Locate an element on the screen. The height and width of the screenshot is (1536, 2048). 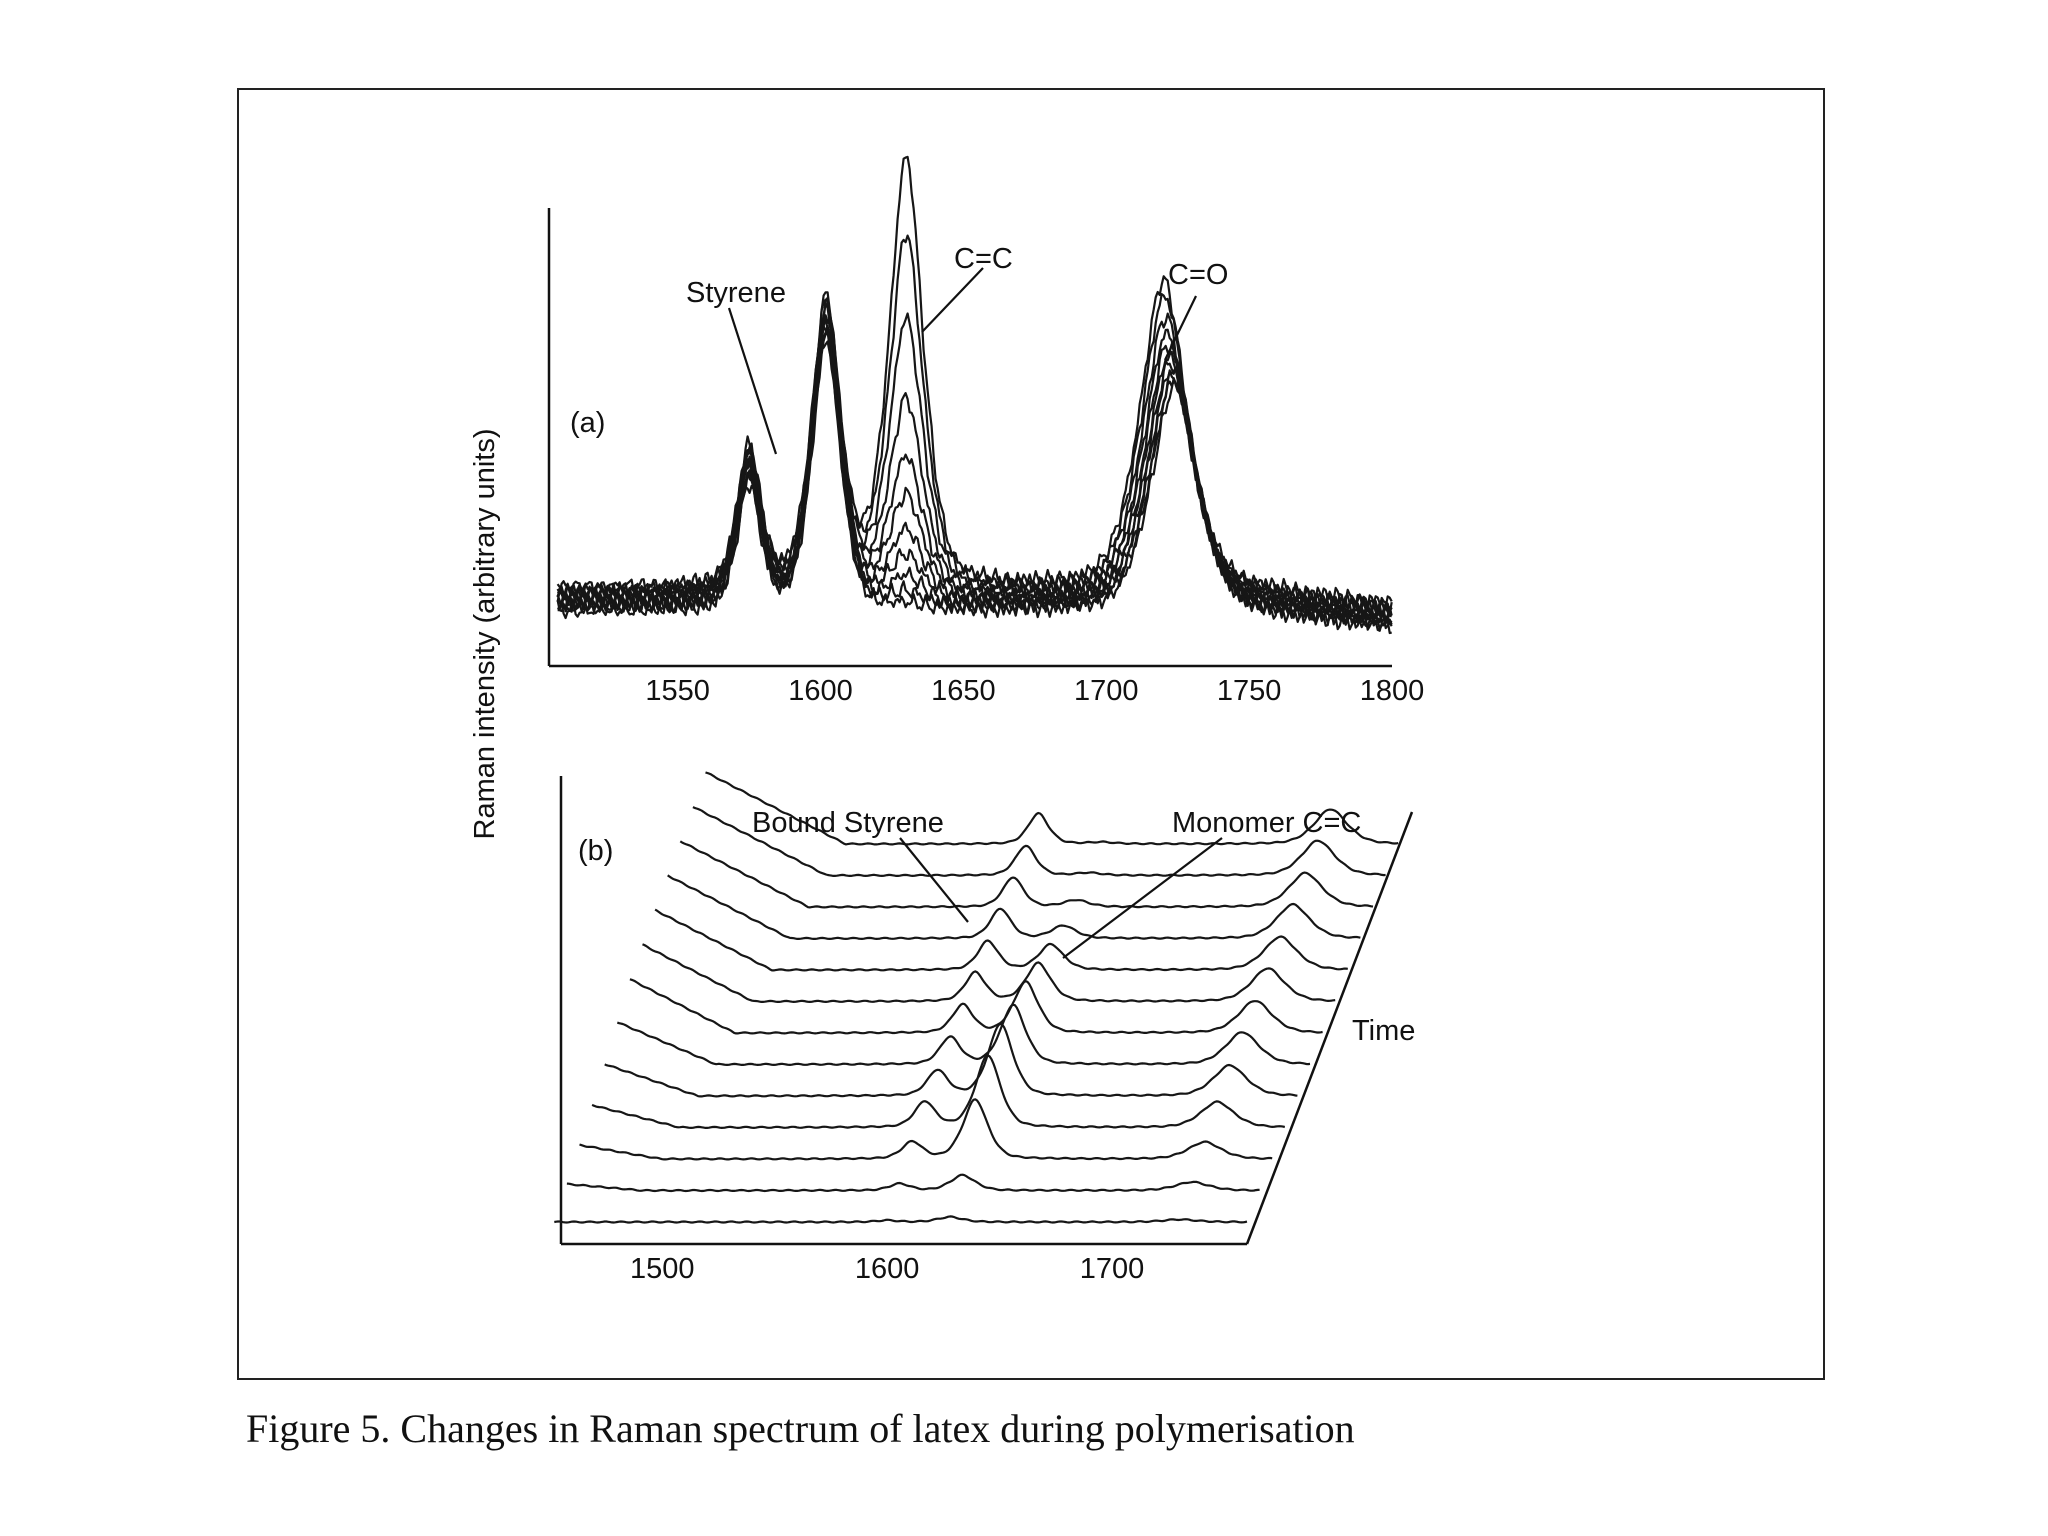
panel-b-series-group is located at coordinates (976, 997).